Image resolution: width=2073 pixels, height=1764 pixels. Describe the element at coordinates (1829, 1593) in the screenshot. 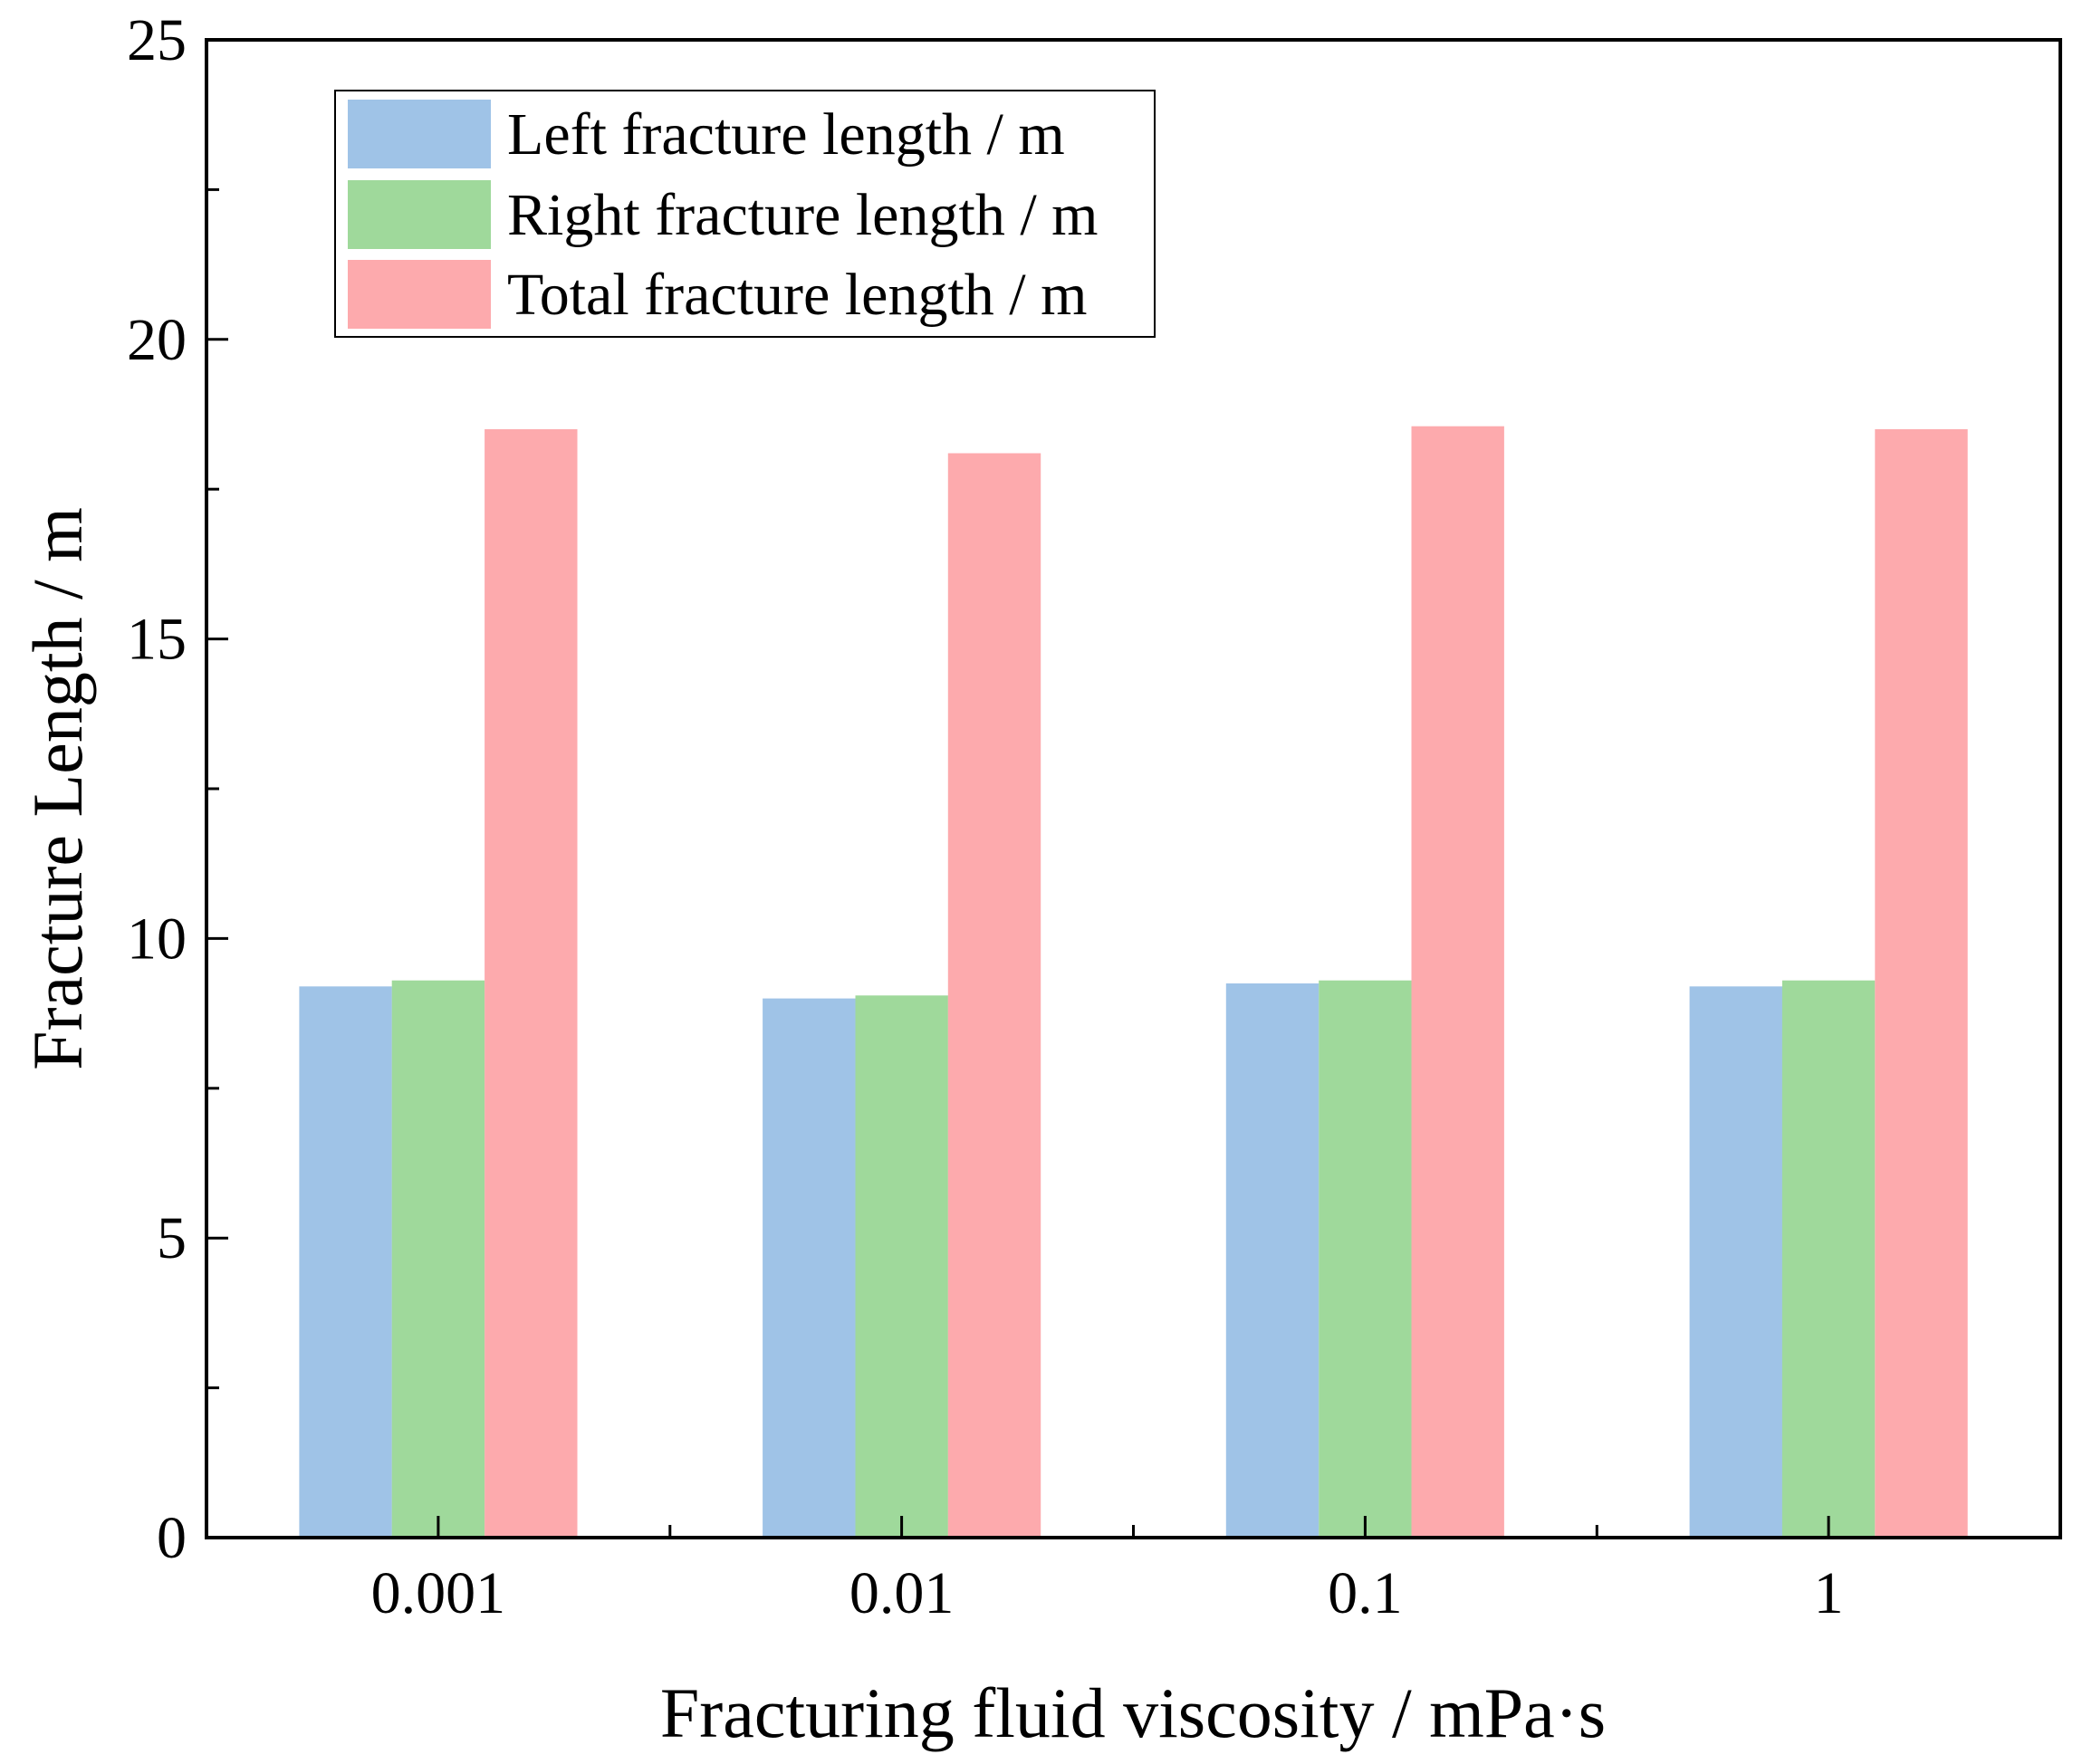

I see `x-tick-label: 1` at that location.